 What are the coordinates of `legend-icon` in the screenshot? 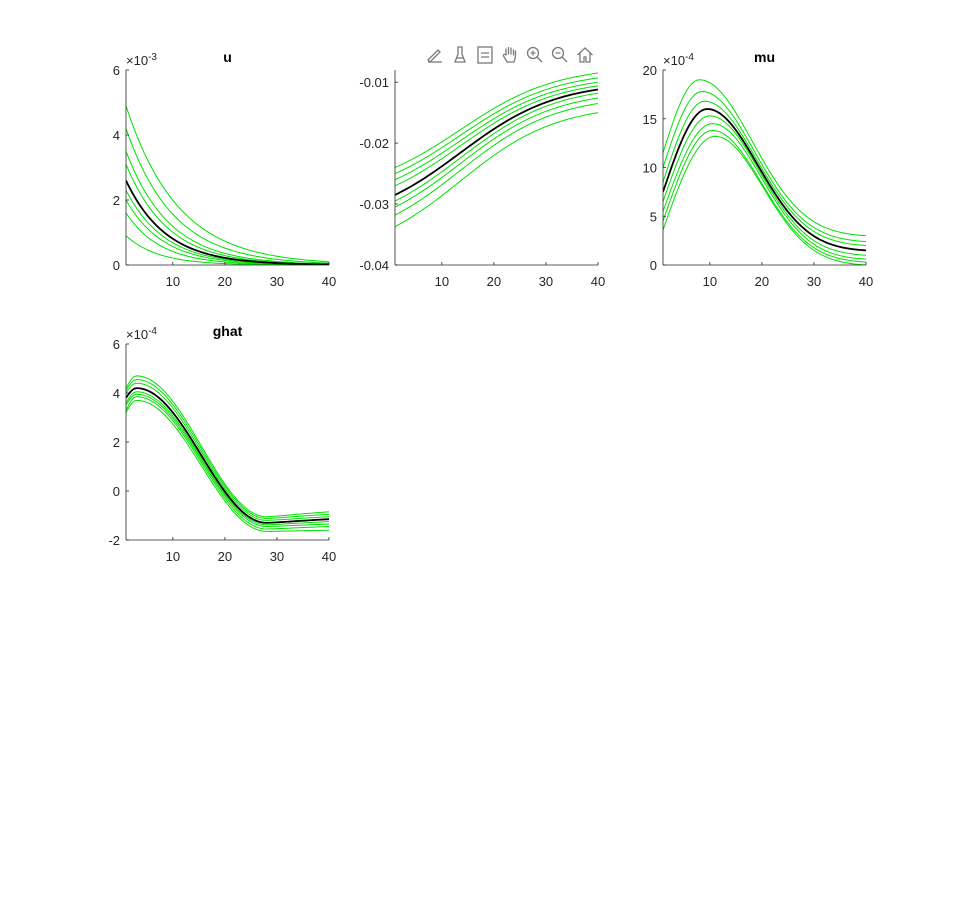 It's located at (485, 55).